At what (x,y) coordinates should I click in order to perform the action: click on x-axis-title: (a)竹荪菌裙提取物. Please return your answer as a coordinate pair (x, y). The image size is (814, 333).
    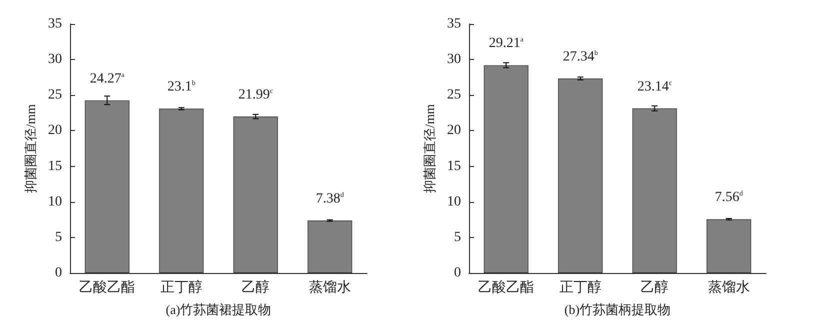
    Looking at the image, I should click on (219, 309).